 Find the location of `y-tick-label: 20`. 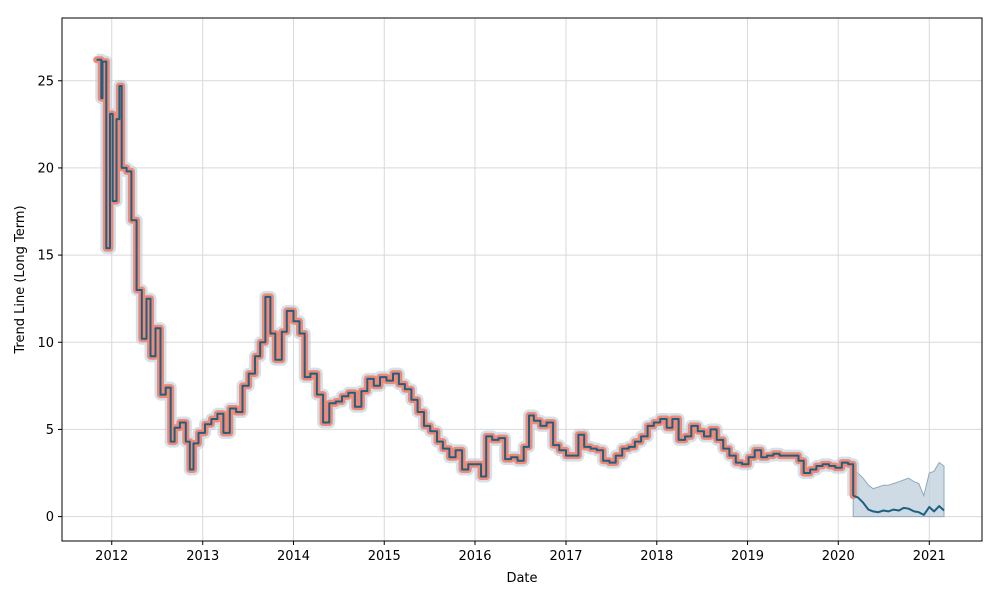

y-tick-label: 20 is located at coordinates (45, 168).